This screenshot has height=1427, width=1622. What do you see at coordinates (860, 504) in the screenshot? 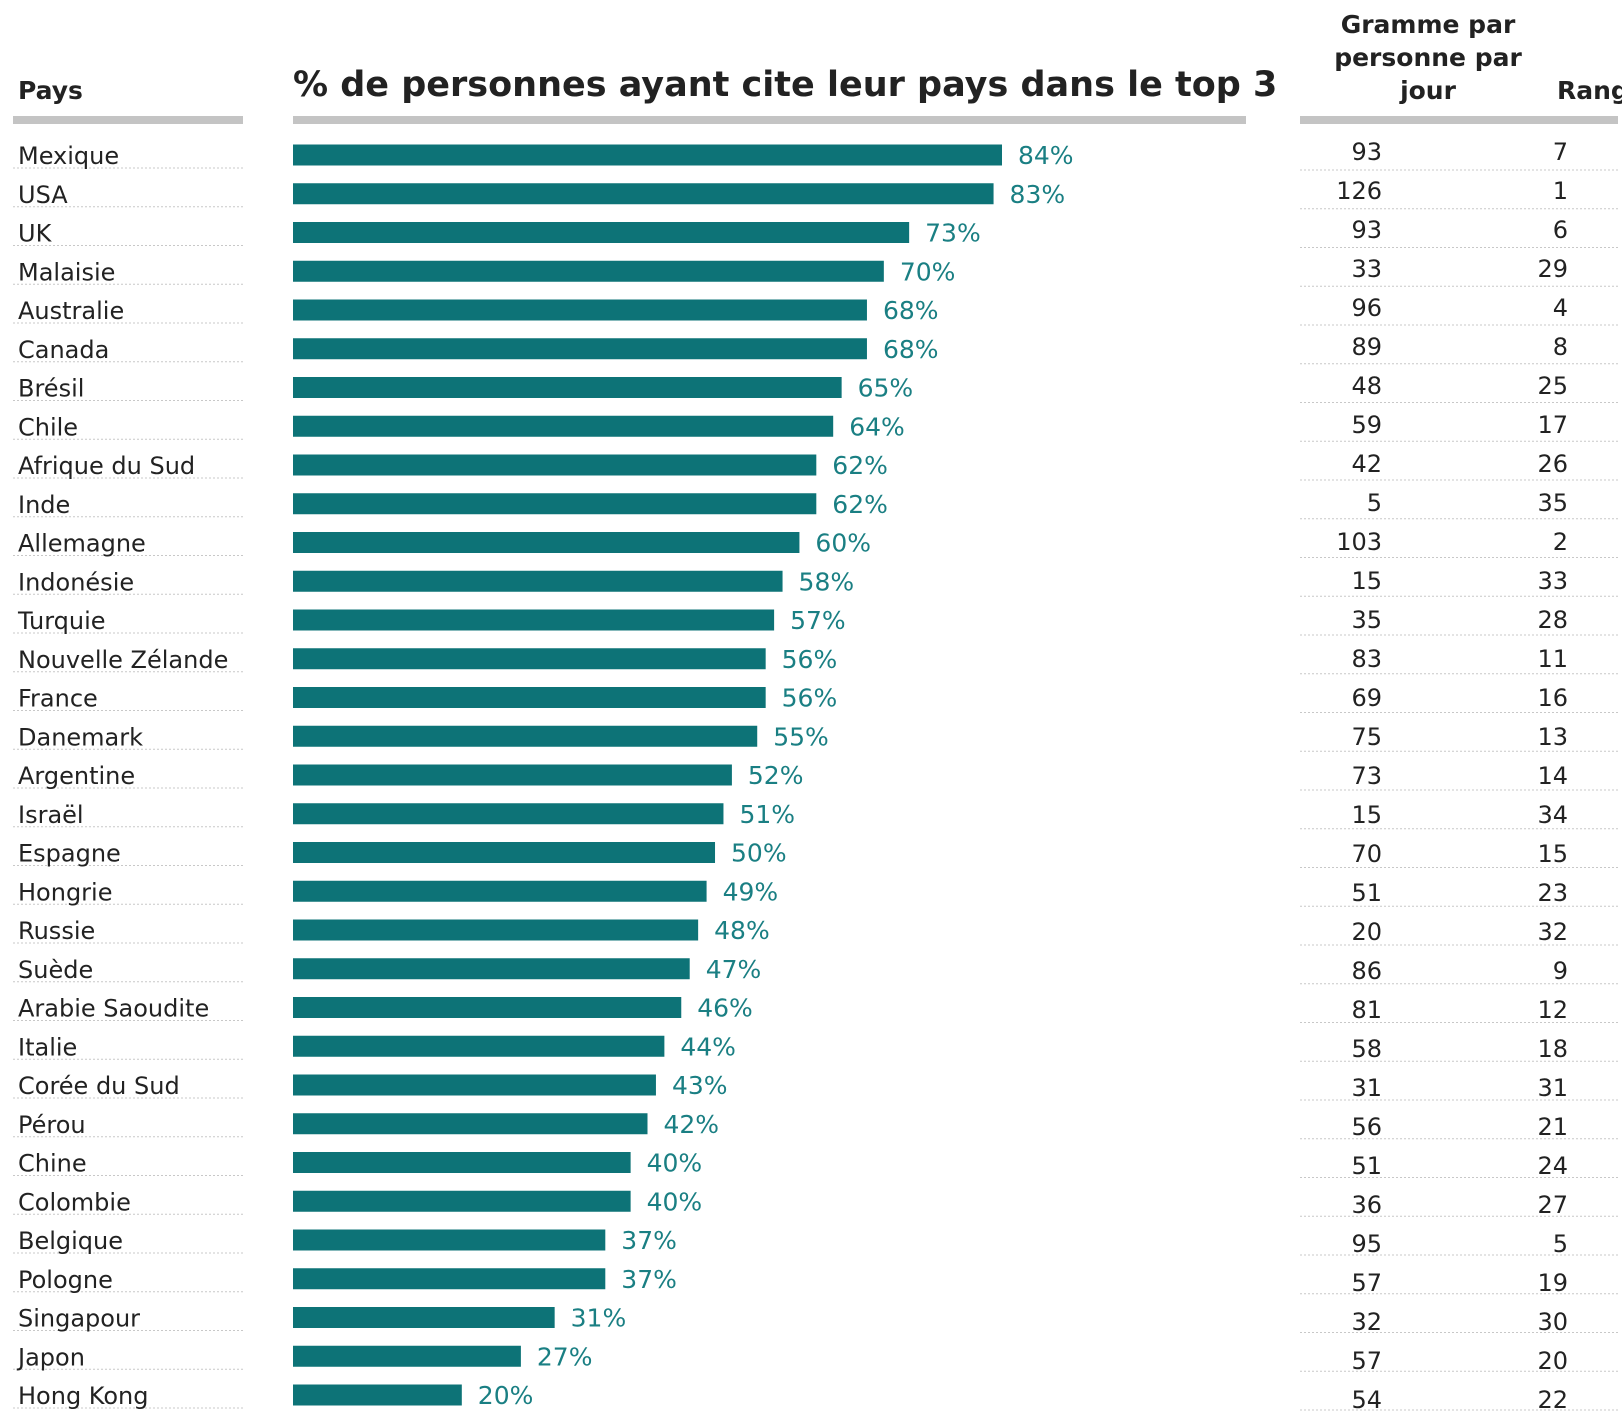
I see `bar-value-label: 62%` at bounding box center [860, 504].